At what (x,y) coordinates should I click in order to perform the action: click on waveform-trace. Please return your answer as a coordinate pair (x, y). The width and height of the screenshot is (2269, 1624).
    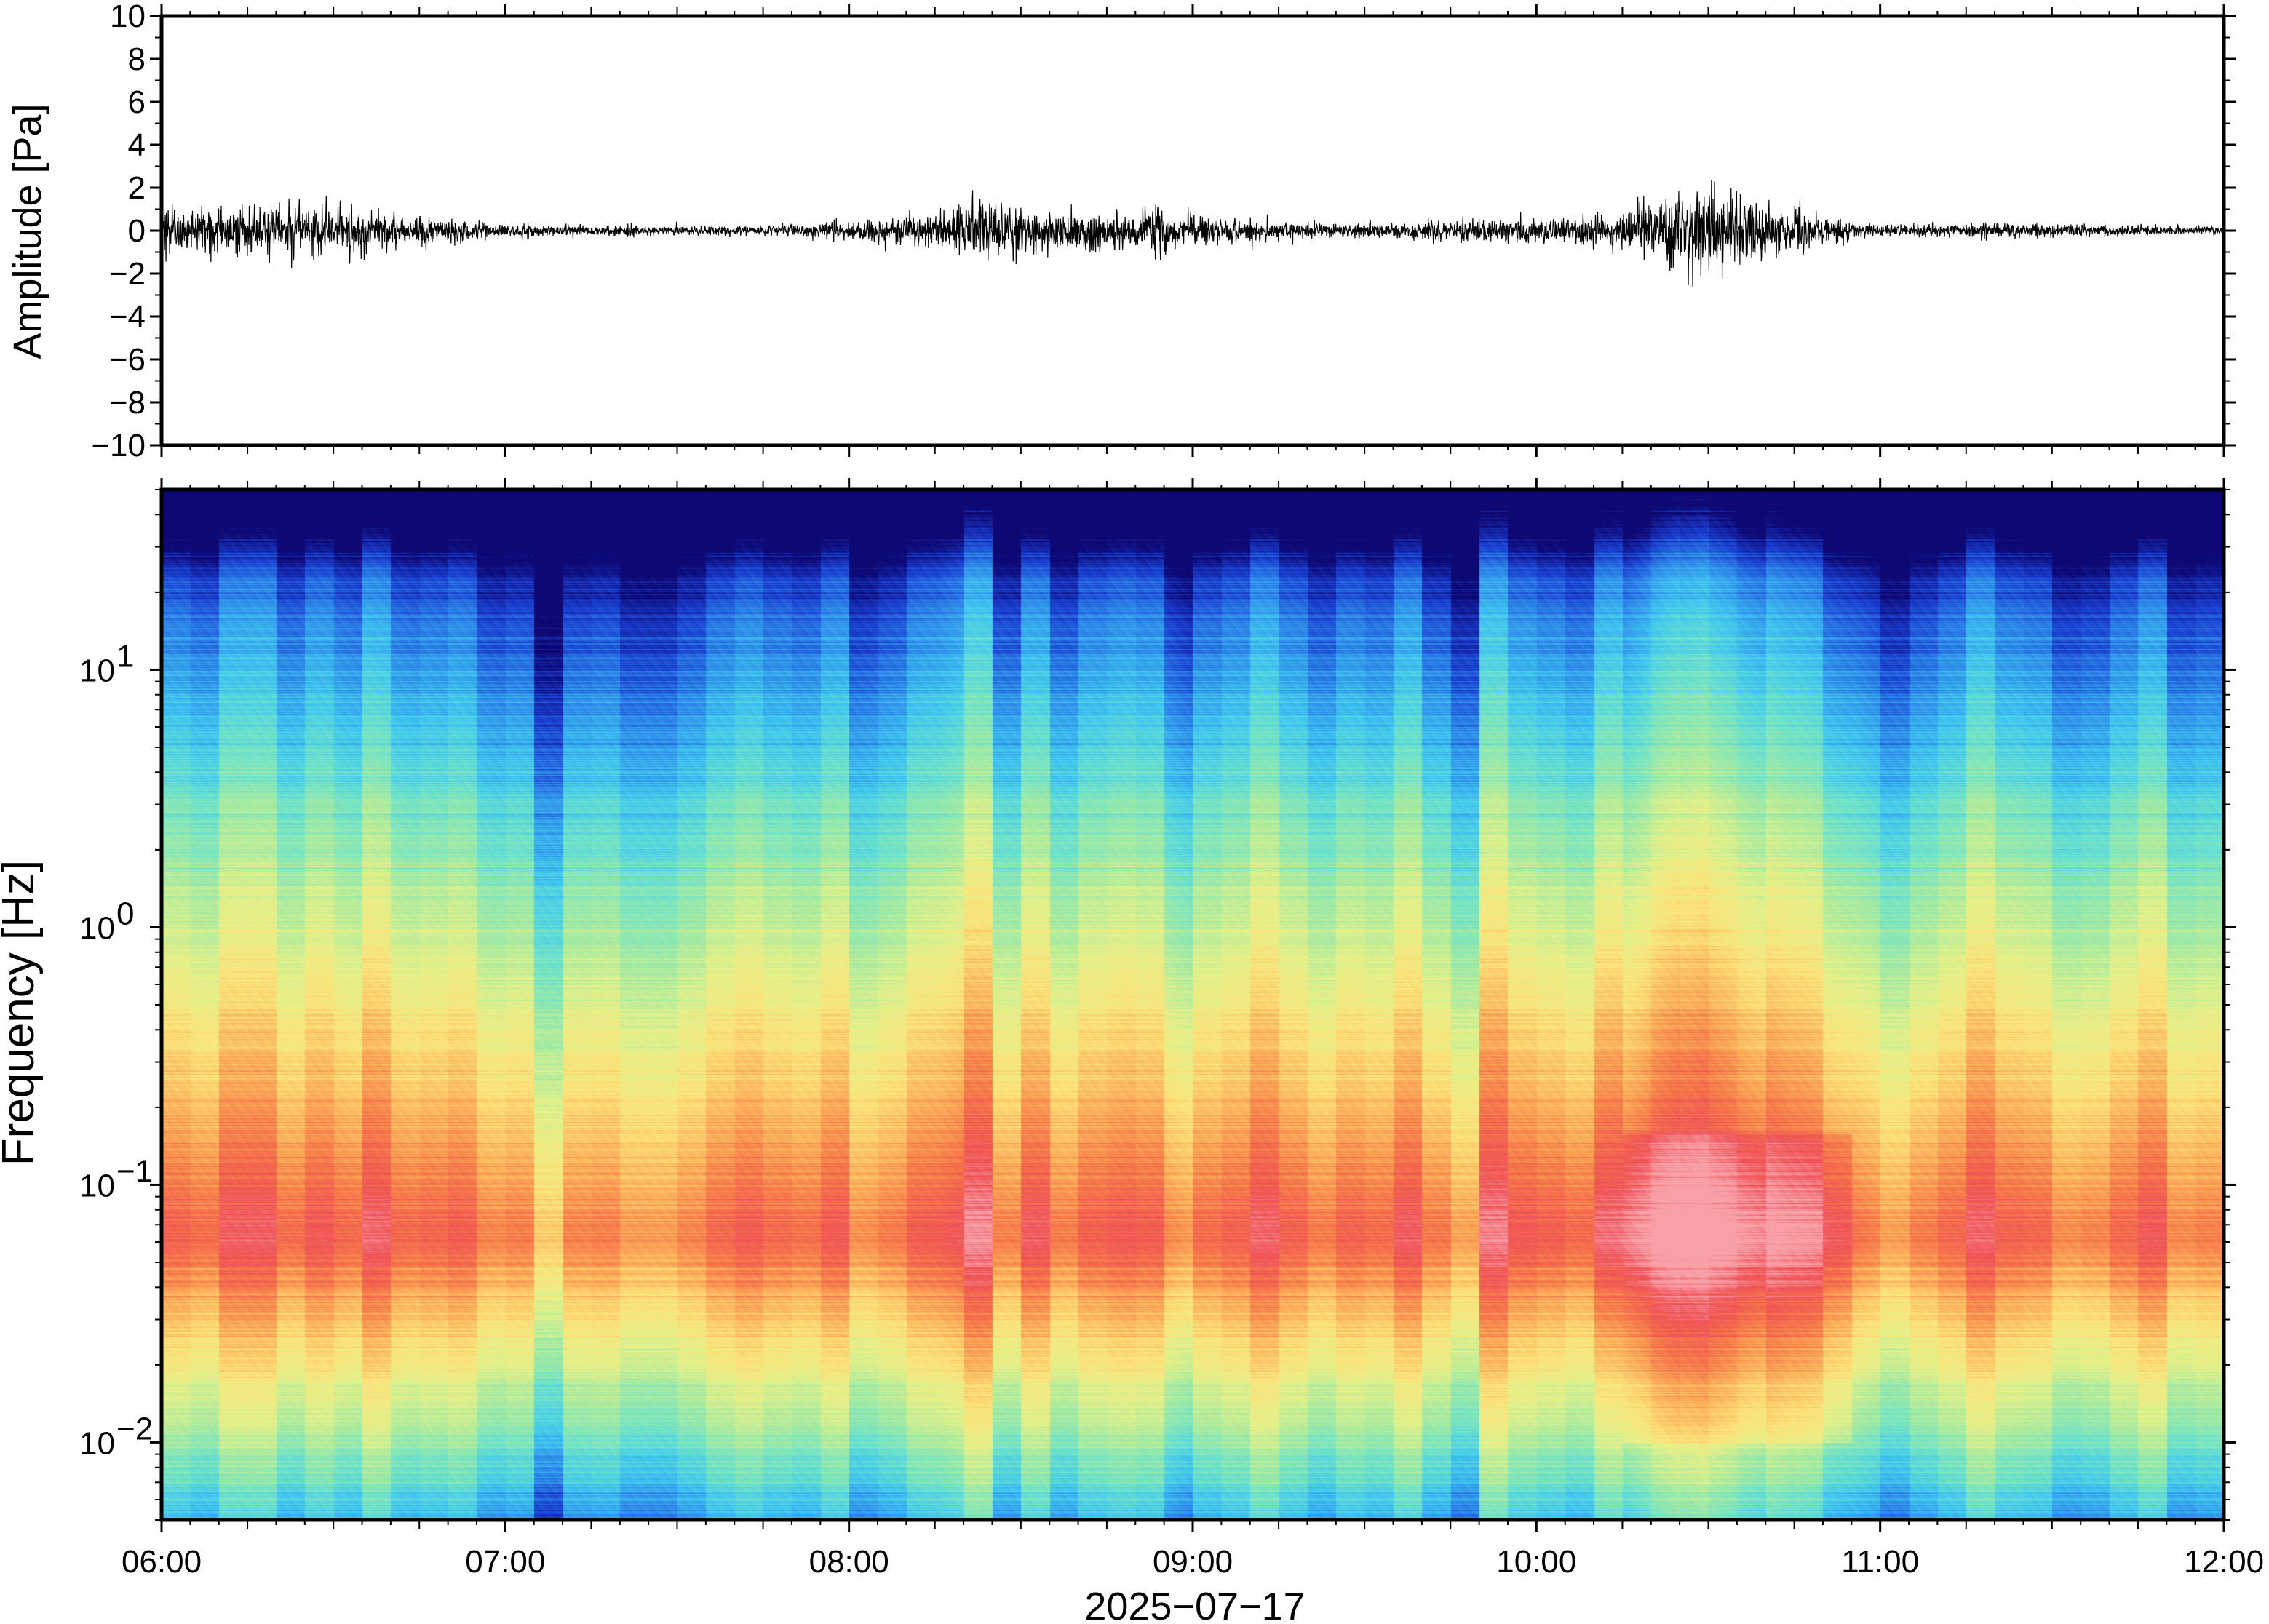
    Looking at the image, I should click on (1193, 233).